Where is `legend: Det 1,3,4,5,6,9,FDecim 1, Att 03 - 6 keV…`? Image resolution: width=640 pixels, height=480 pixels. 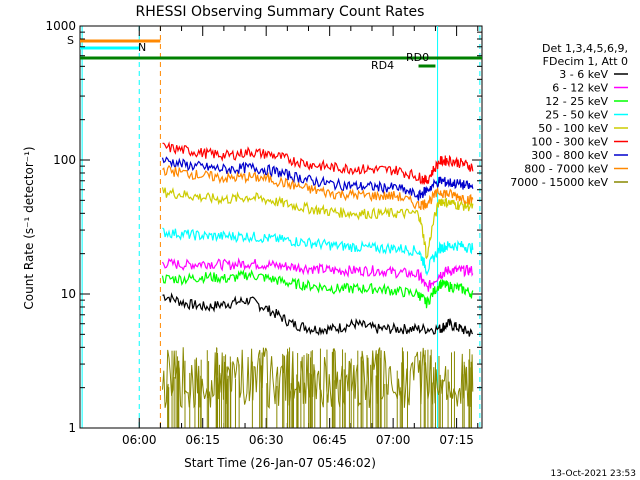
legend: Det 1,3,4,5,6,9,FDecim 1, Att 03 - 6 keV… is located at coordinates (569, 115).